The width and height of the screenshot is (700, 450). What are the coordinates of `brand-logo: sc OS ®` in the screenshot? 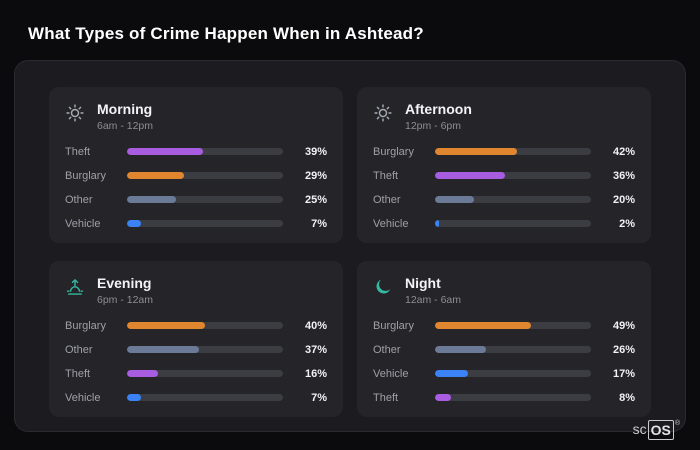 It's located at (656, 430).